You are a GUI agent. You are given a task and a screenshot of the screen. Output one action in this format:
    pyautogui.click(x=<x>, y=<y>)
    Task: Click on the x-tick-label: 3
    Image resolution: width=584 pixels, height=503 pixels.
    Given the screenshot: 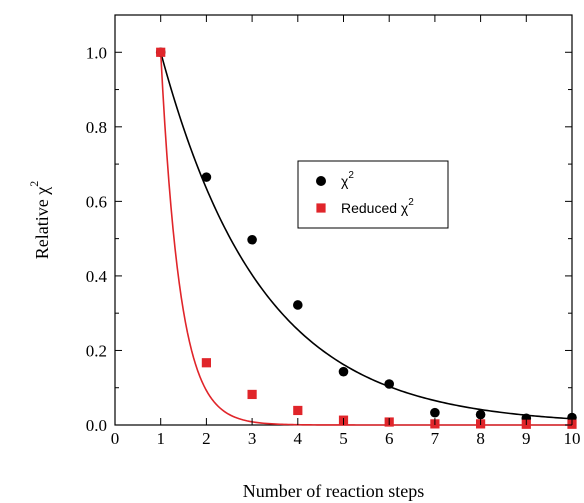 What is the action you would take?
    pyautogui.click(x=252, y=438)
    